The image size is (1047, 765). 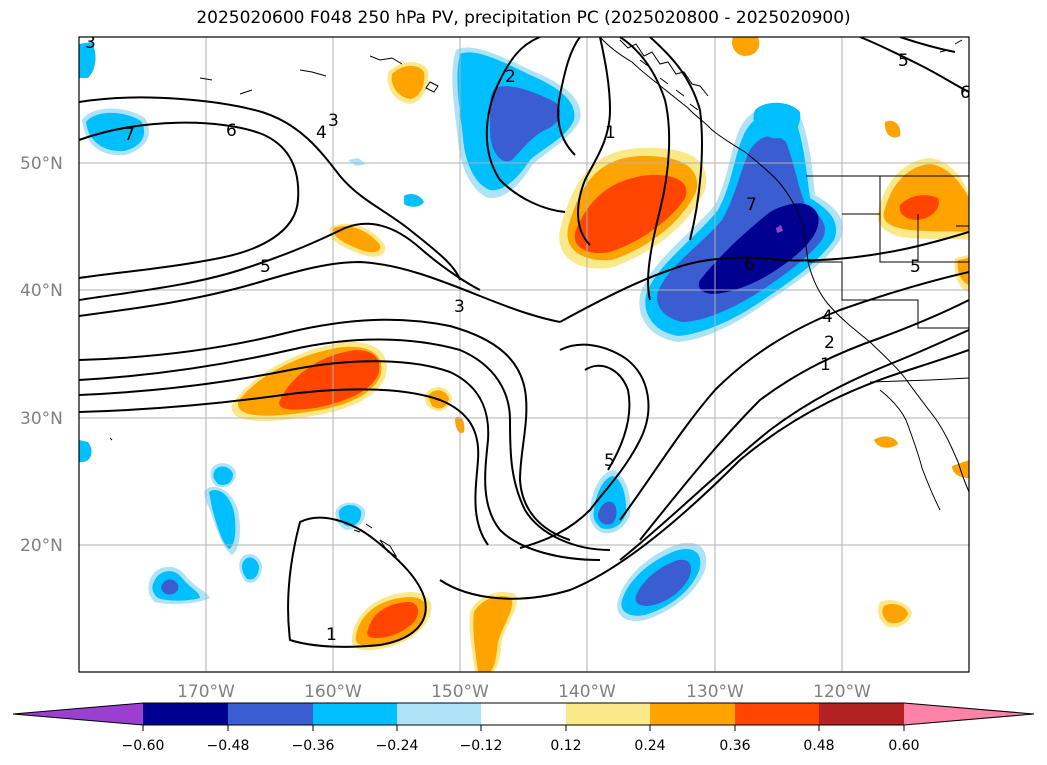 What do you see at coordinates (41, 419) in the screenshot?
I see `lat-label: 30°N` at bounding box center [41, 419].